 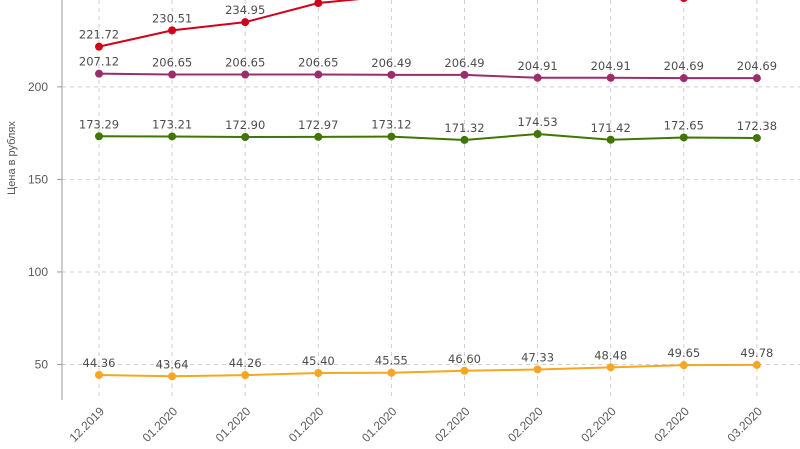 What do you see at coordinates (611, 128) in the screenshot?
I see `data-label: 171.42` at bounding box center [611, 128].